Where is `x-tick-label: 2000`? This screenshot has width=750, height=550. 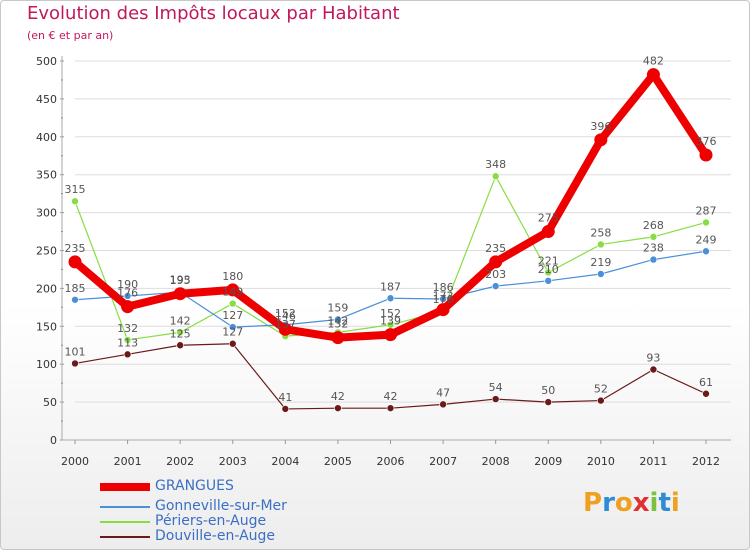 x-tick-label: 2000 is located at coordinates (75, 461).